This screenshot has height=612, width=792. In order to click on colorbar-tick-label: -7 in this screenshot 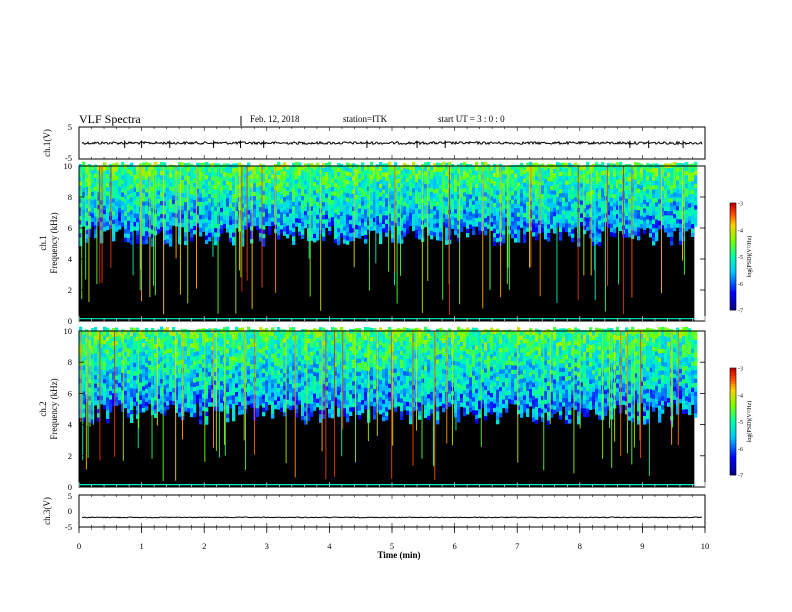, I will do `click(740, 312)`.